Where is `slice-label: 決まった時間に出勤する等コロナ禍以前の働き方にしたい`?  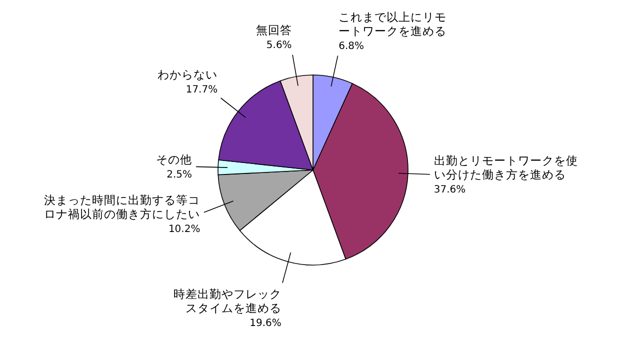 slice-label: 決まった時間に出勤する等コロナ禍以前の働き方にしたい is located at coordinates (122, 206).